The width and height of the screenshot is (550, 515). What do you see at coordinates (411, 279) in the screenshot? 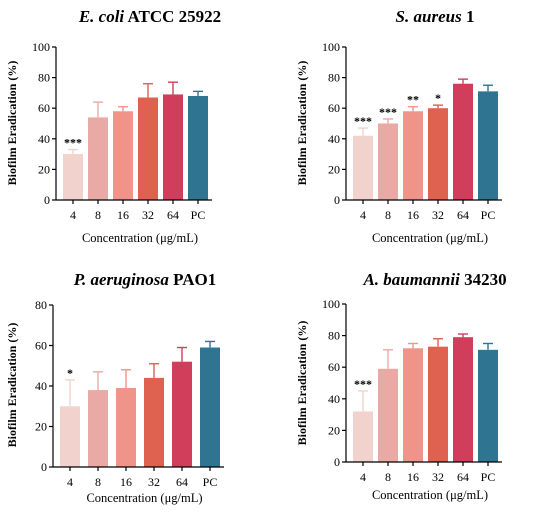
I see `chart-title-species: A. baumannii` at bounding box center [411, 279].